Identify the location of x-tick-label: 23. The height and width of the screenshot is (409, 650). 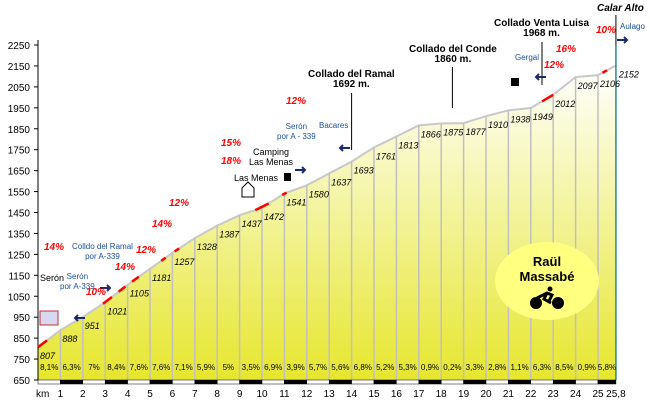
(554, 394).